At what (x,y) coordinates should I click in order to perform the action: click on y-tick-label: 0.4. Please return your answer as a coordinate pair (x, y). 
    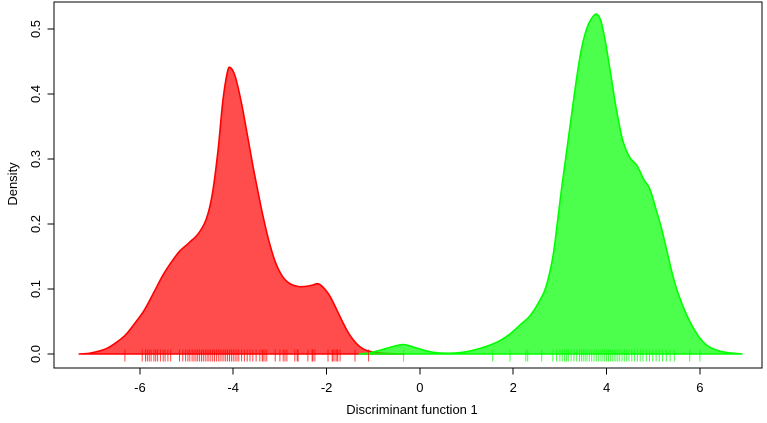
    Looking at the image, I should click on (35, 94).